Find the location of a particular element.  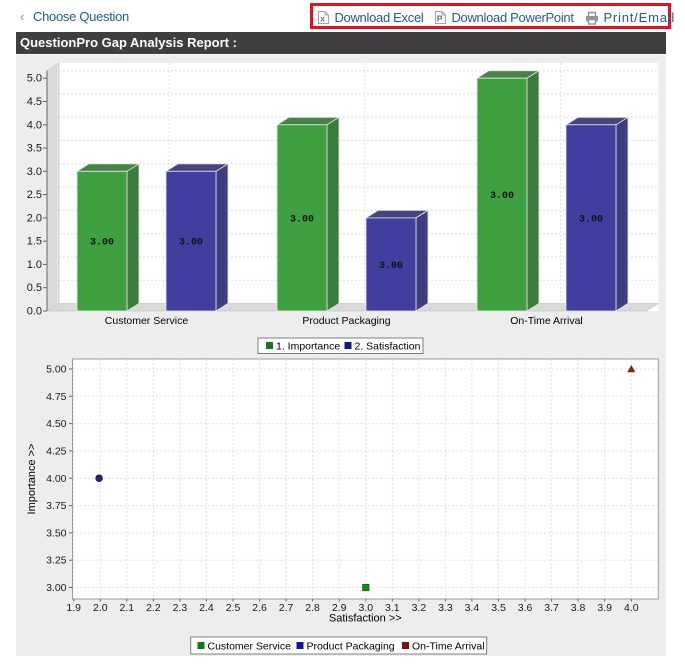

svg-text: 3.1 is located at coordinates (392, 608).